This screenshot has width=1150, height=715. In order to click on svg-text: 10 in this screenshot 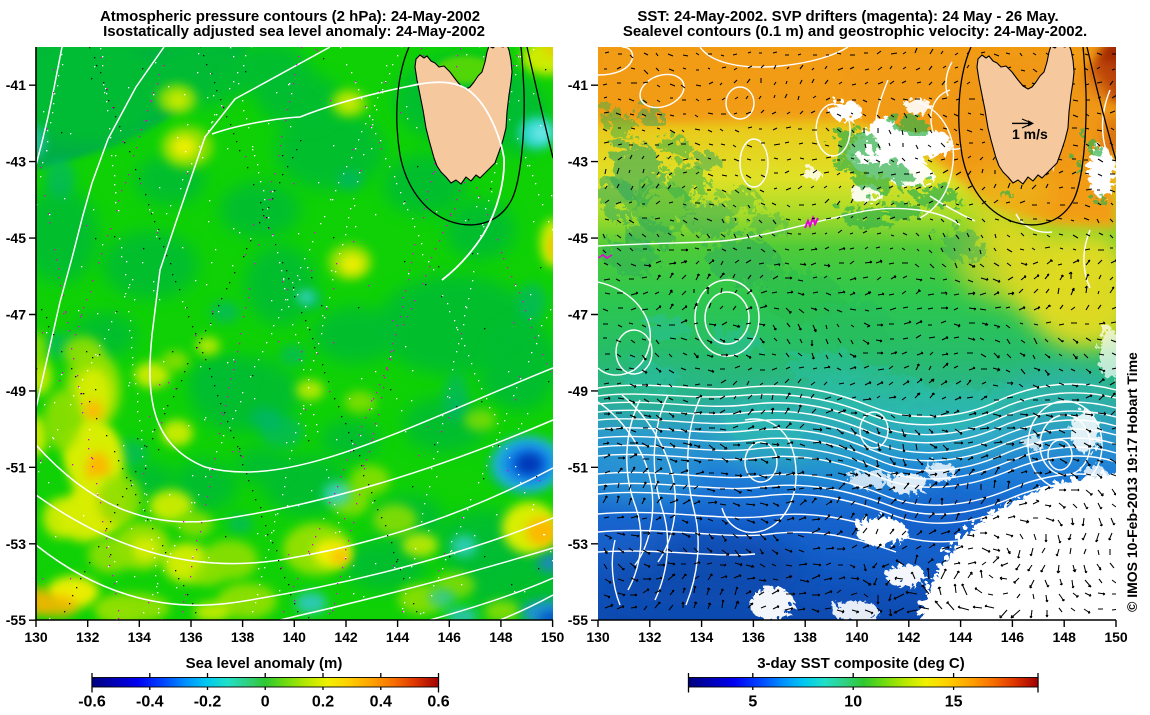, I will do `click(853, 702)`.